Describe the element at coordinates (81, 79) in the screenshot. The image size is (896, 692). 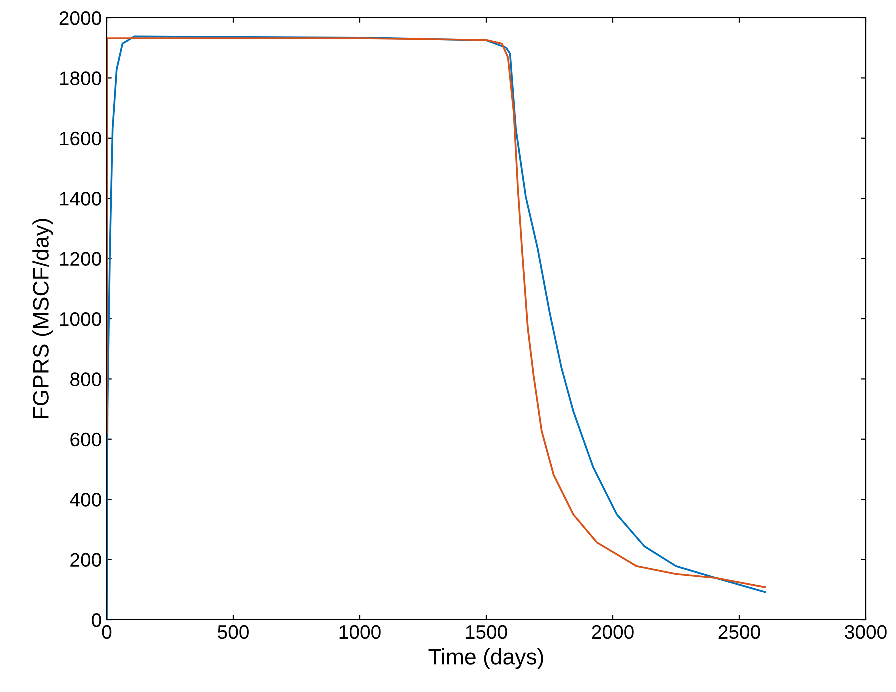
I see `y-tick-label: 1800` at that location.